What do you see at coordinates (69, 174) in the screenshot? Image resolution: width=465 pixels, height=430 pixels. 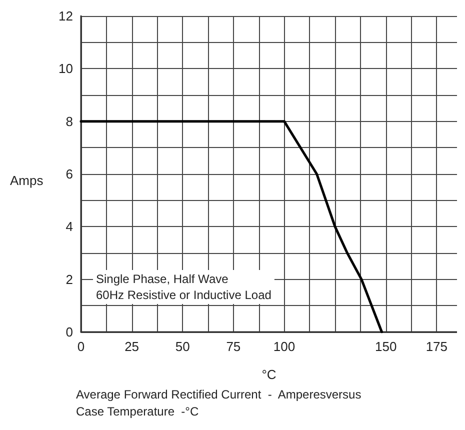 I see `y-tick-label: 6` at bounding box center [69, 174].